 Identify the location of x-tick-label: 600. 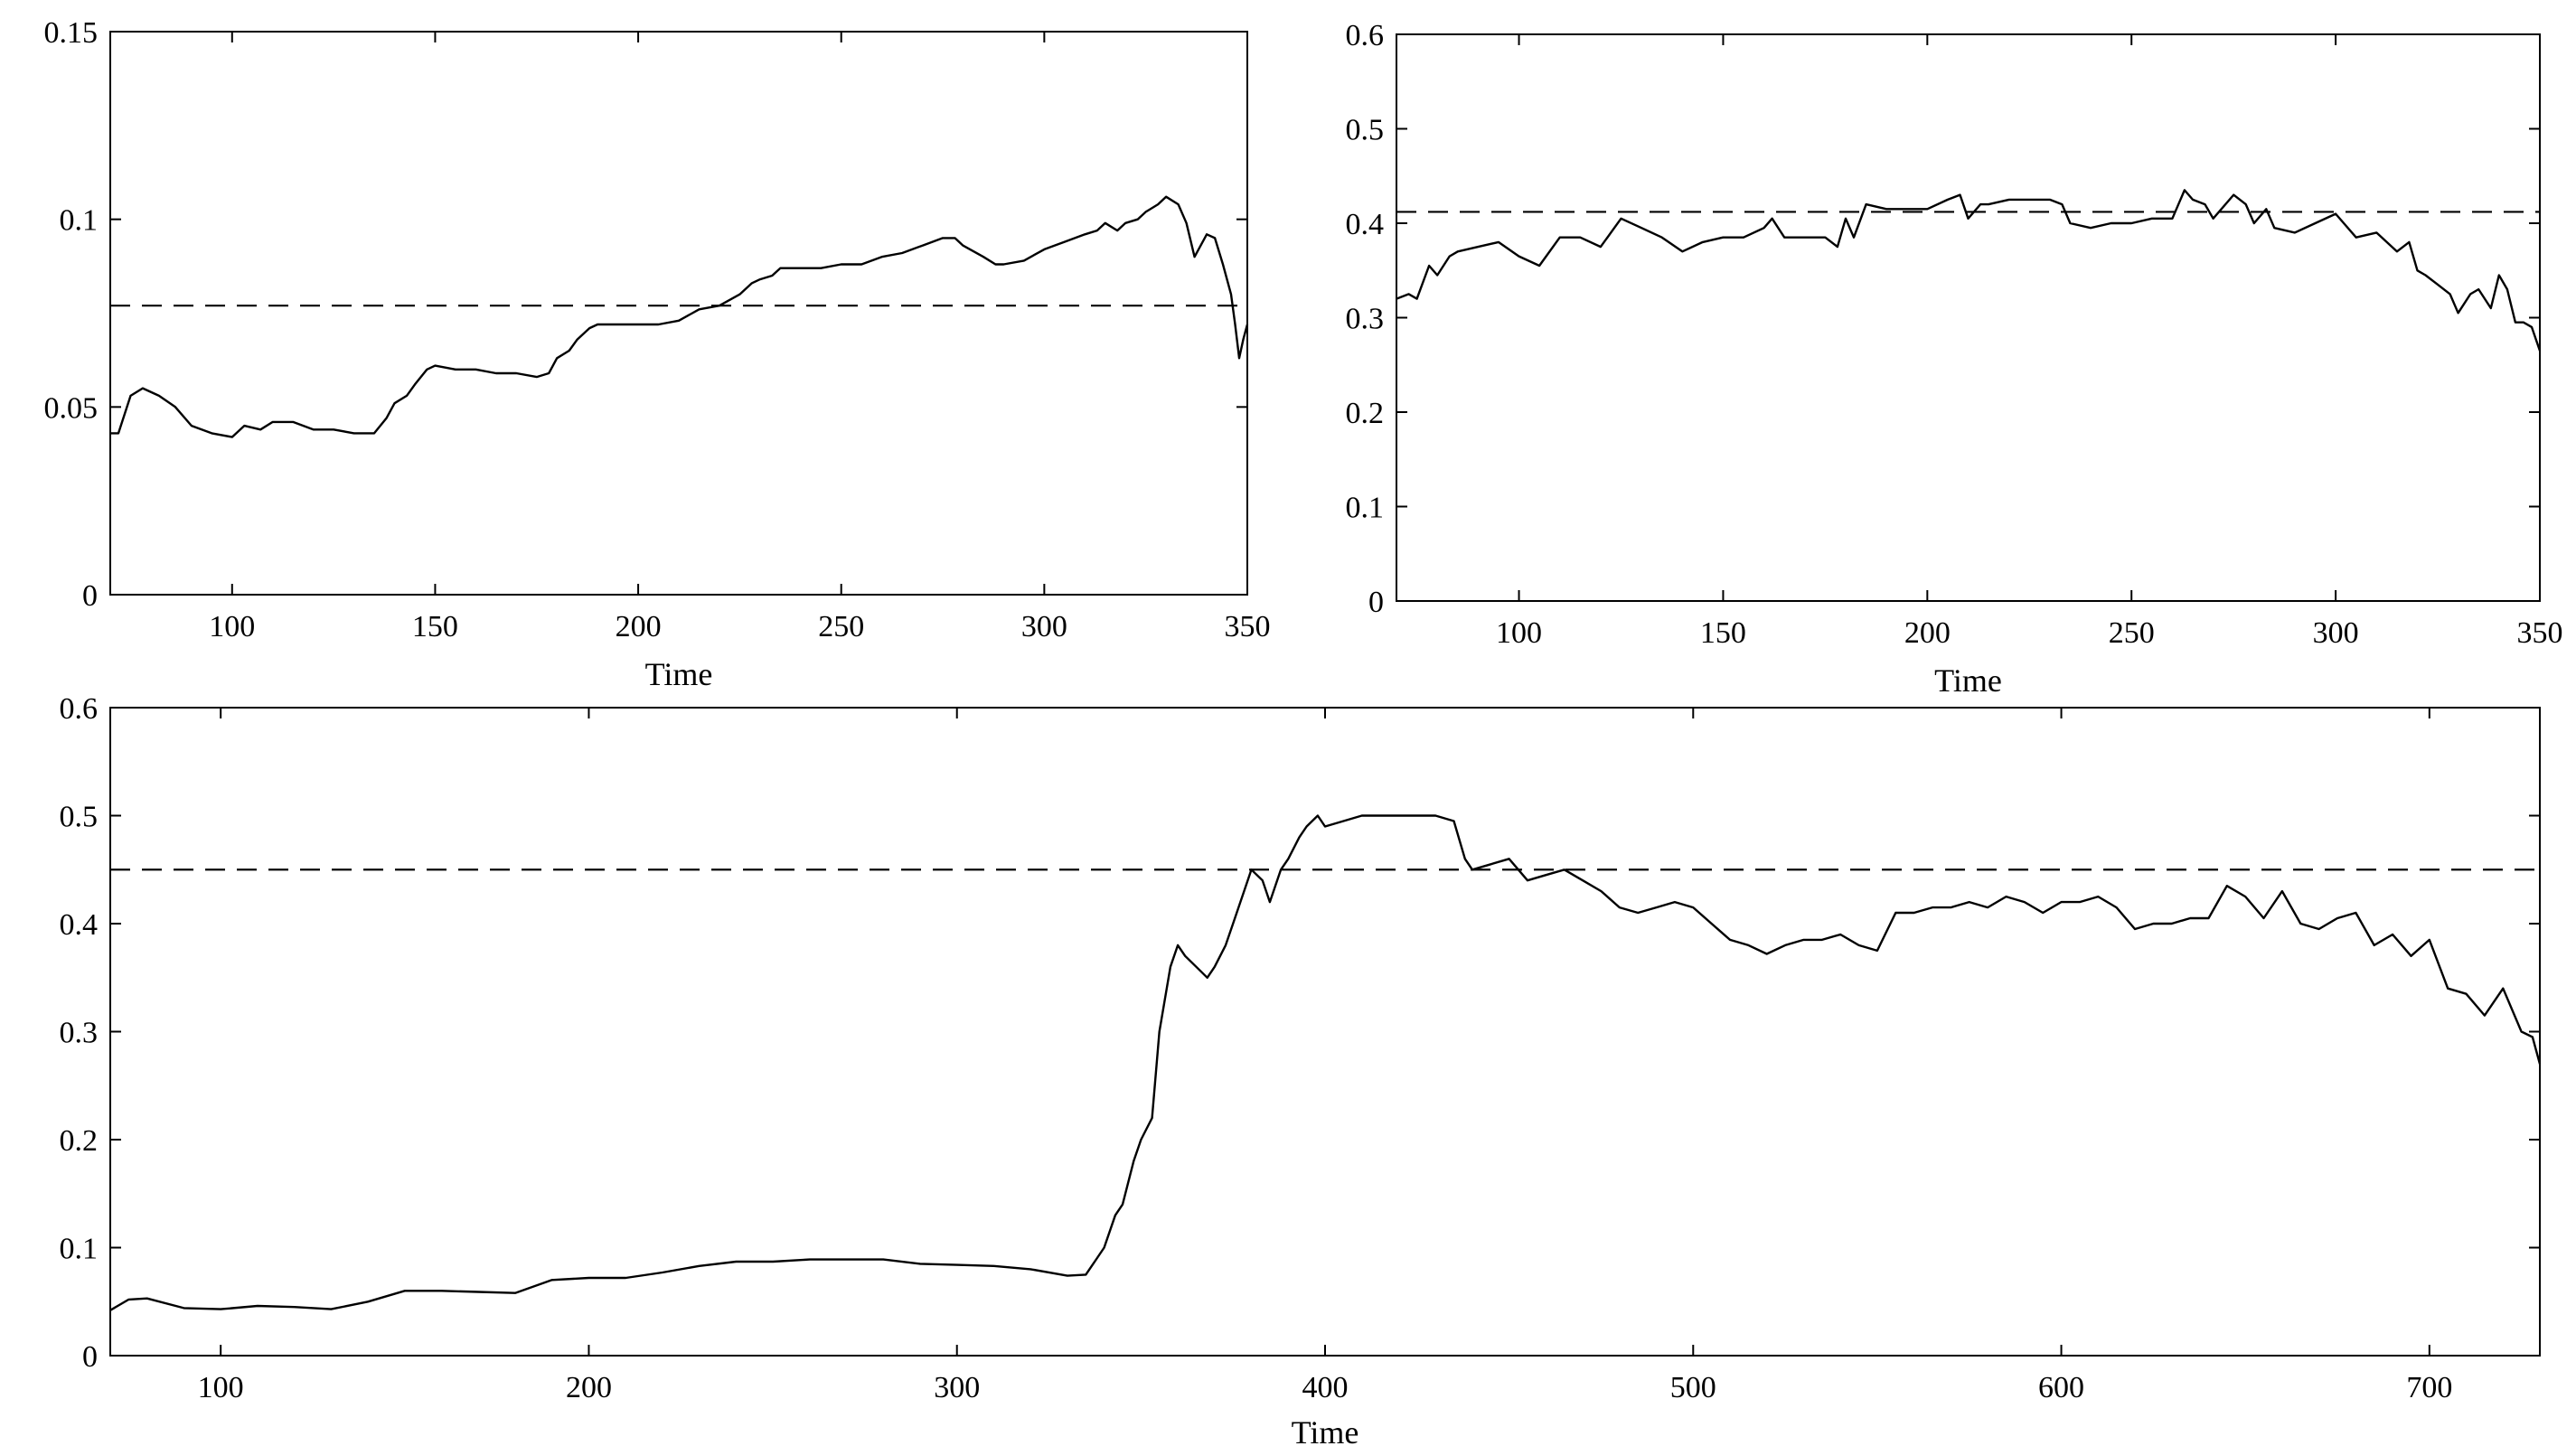
(2061, 1388).